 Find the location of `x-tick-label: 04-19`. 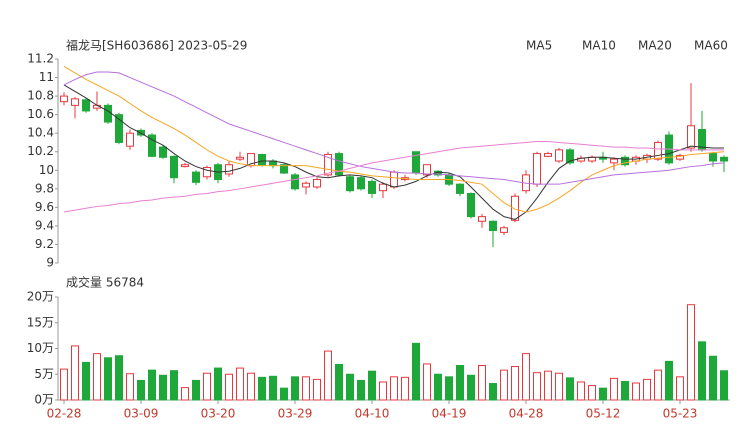

x-tick-label: 04-19 is located at coordinates (449, 414).